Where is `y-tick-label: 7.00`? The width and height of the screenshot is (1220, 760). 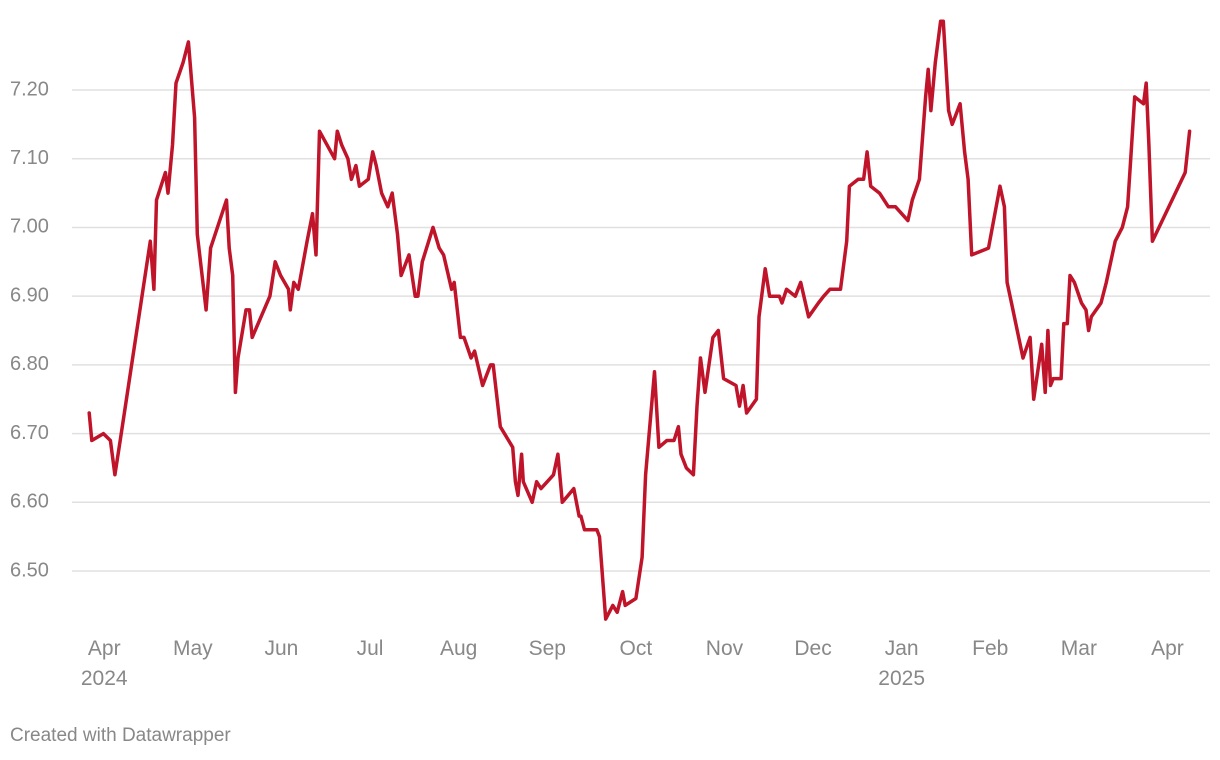
y-tick-label: 7.00 is located at coordinates (29, 227).